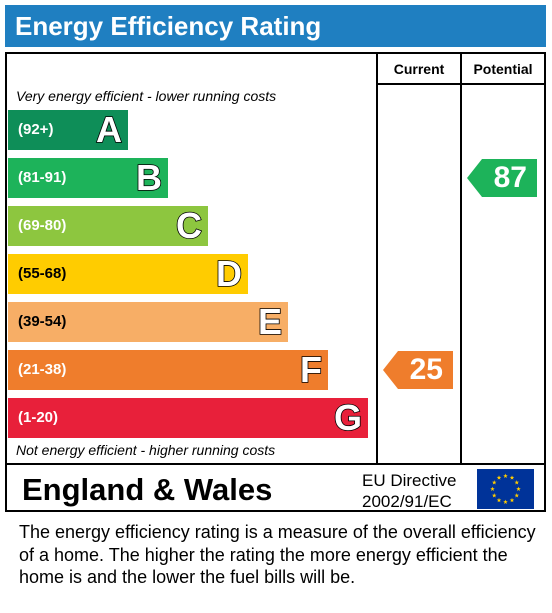 This screenshot has width=552, height=613. I want to click on directive-line-1: EU Directive, so click(409, 480).